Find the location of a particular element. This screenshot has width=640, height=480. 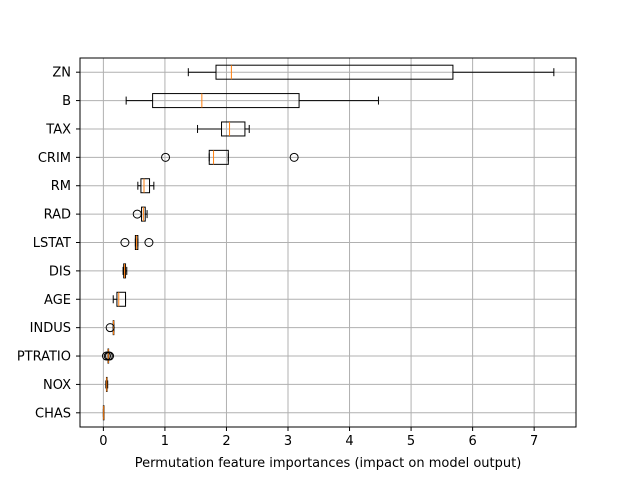

x-tick-label: 1 is located at coordinates (165, 441).